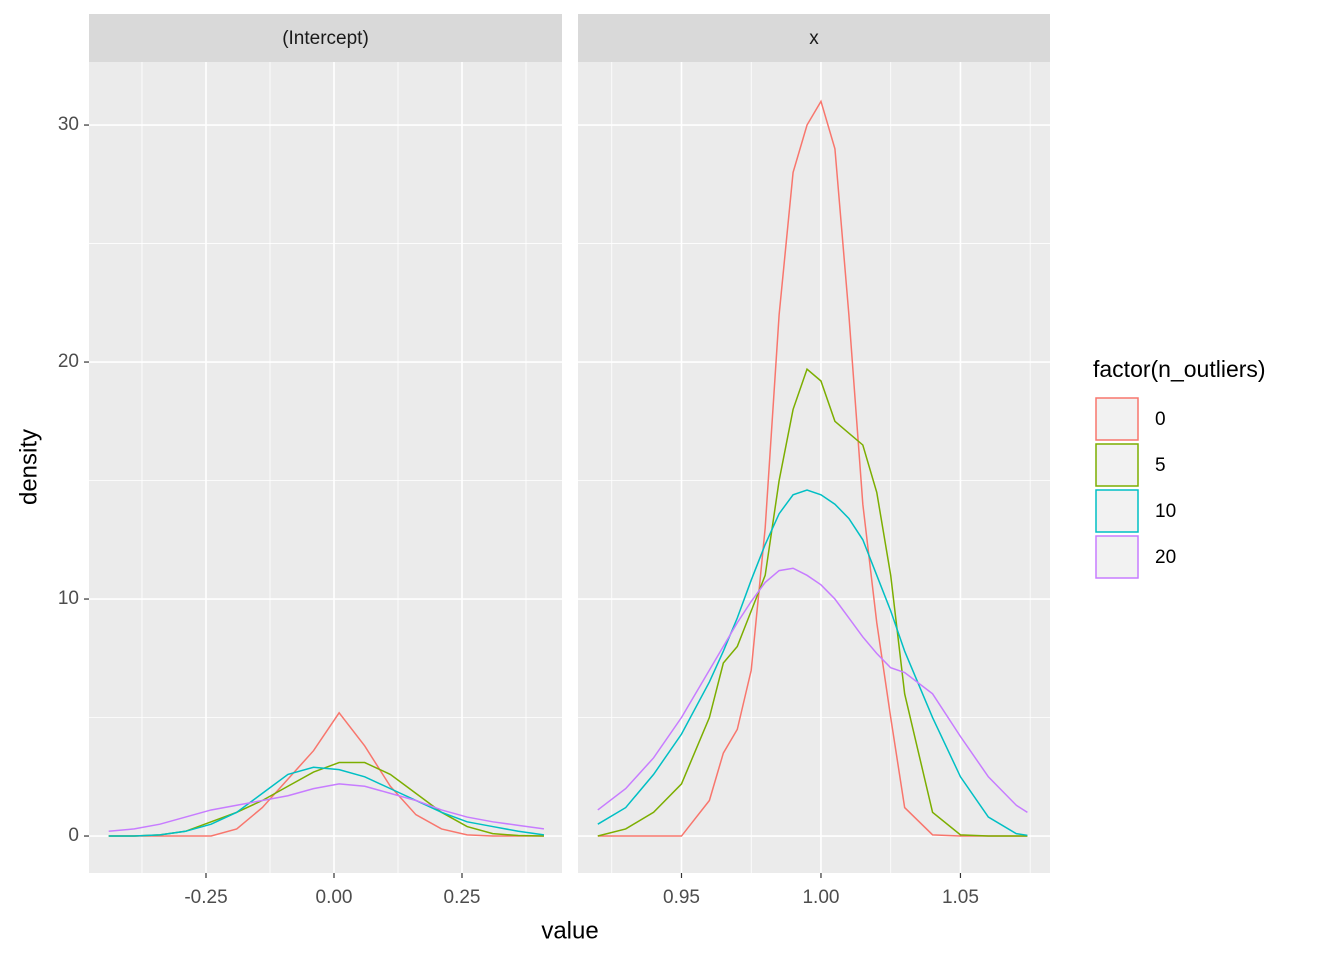 The image size is (1344, 960). I want to click on x-tick-label: 0.95, so click(681, 897).